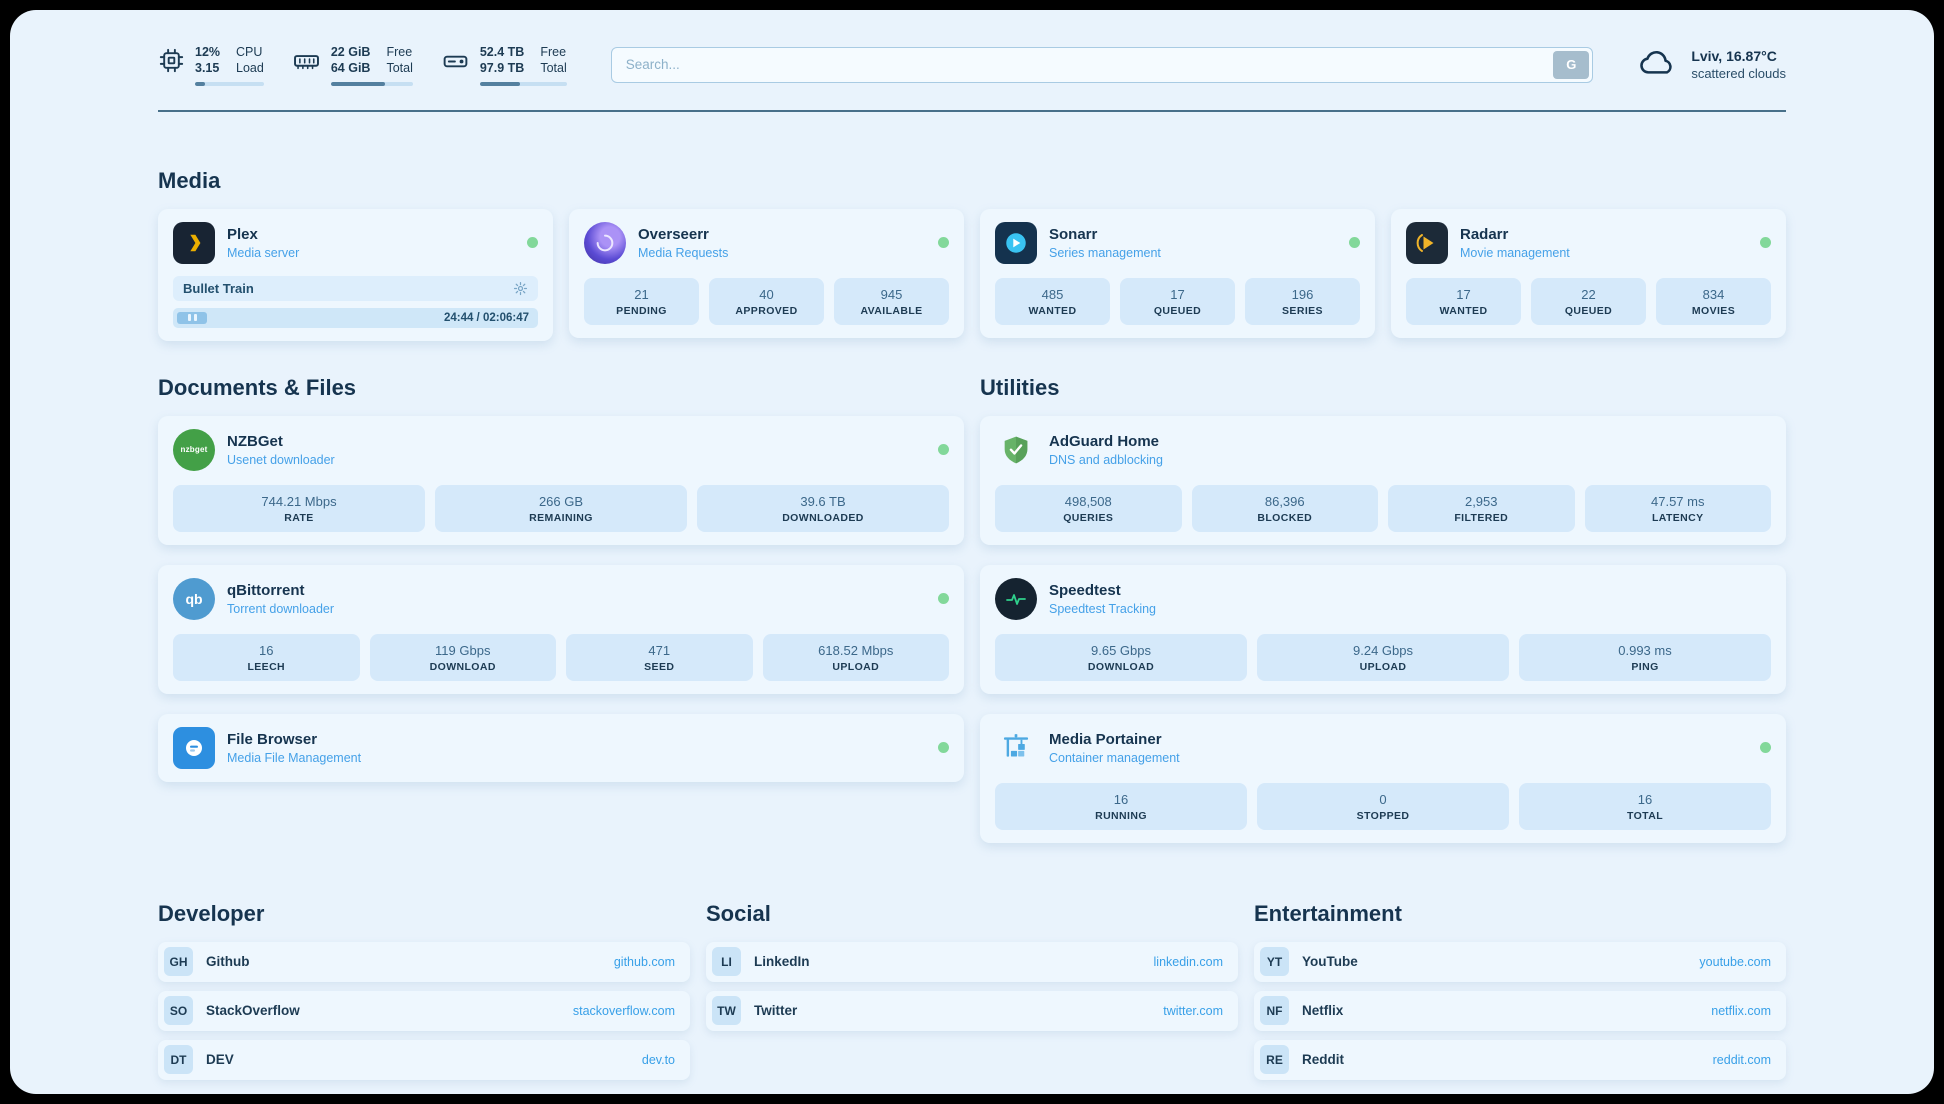 Image resolution: width=1944 pixels, height=1104 pixels. Describe the element at coordinates (255, 441) in the screenshot. I see `nzbget-name: NZBGet` at that location.